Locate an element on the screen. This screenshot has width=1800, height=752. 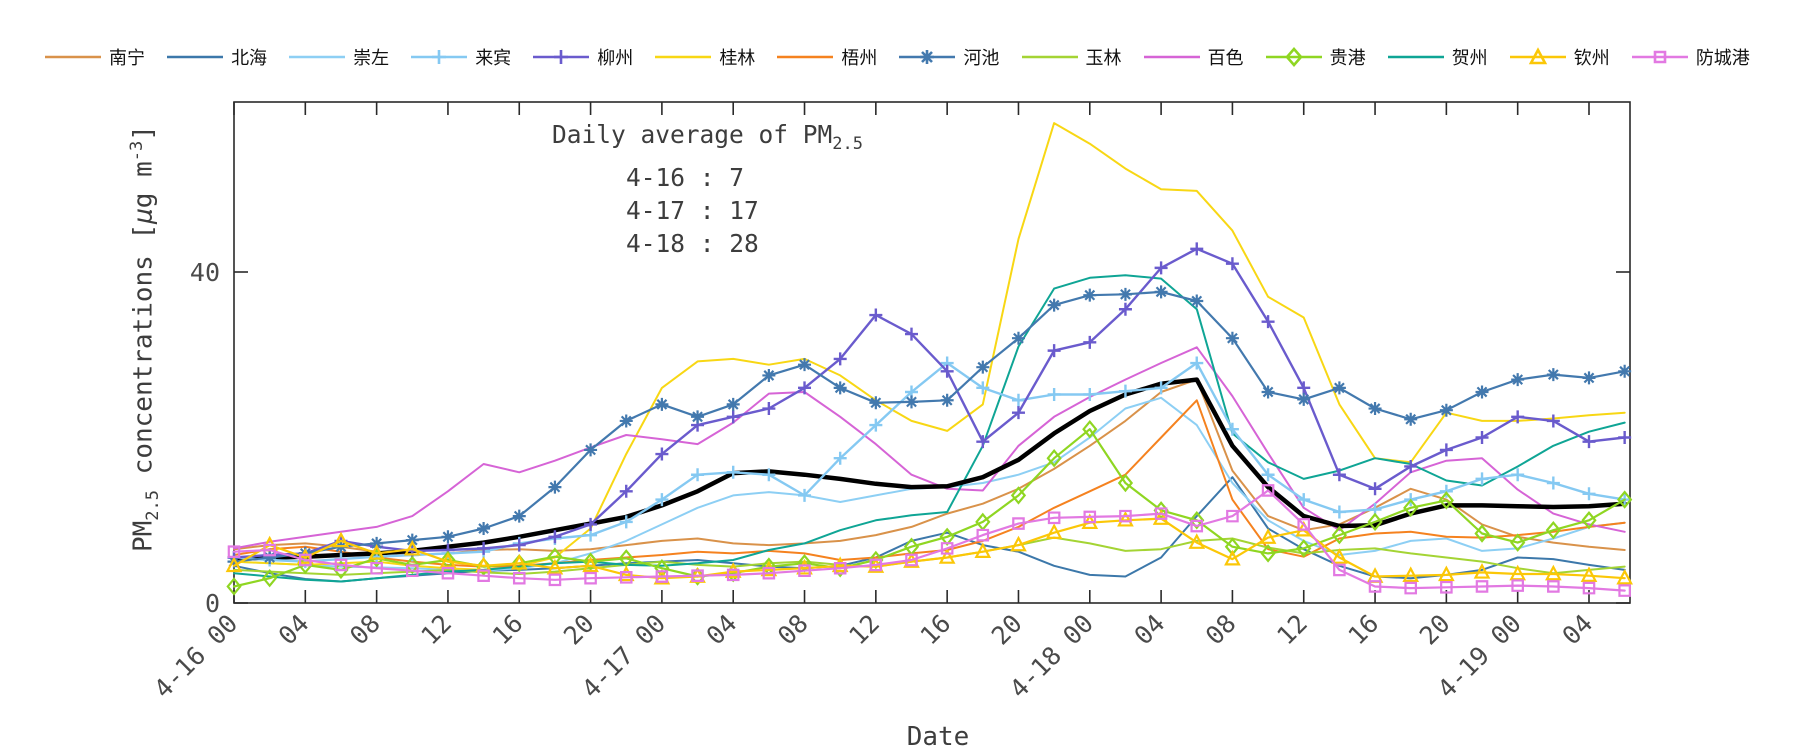
legend-item-玉林: 玉林 is located at coordinates (1071, 57).